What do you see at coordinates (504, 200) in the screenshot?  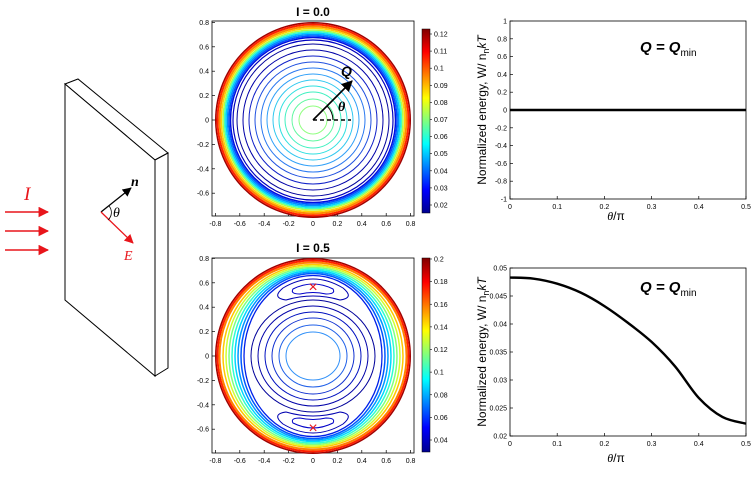 I see `y-tick-label: -1` at bounding box center [504, 200].